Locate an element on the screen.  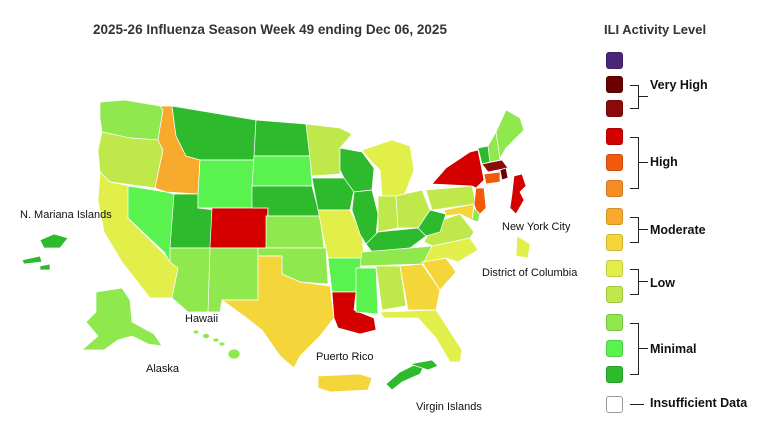
legend-bracket-very-high is located at coordinates (634, 97).